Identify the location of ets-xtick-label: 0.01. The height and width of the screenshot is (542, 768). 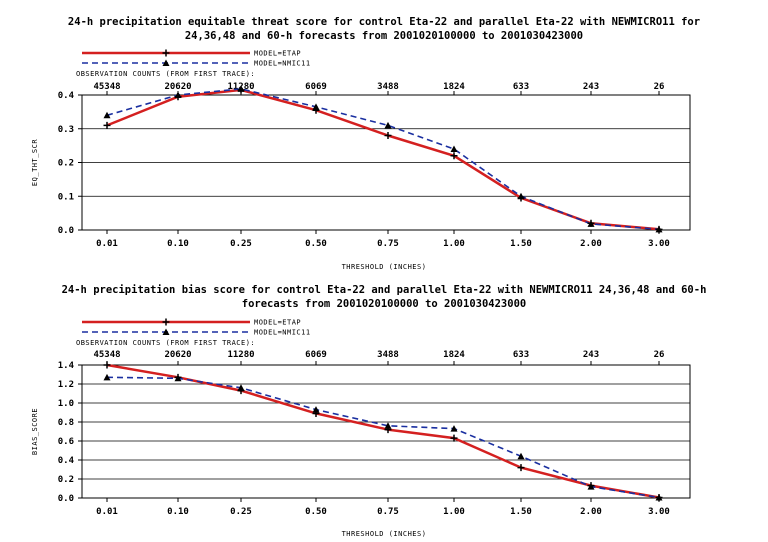
(107, 244).